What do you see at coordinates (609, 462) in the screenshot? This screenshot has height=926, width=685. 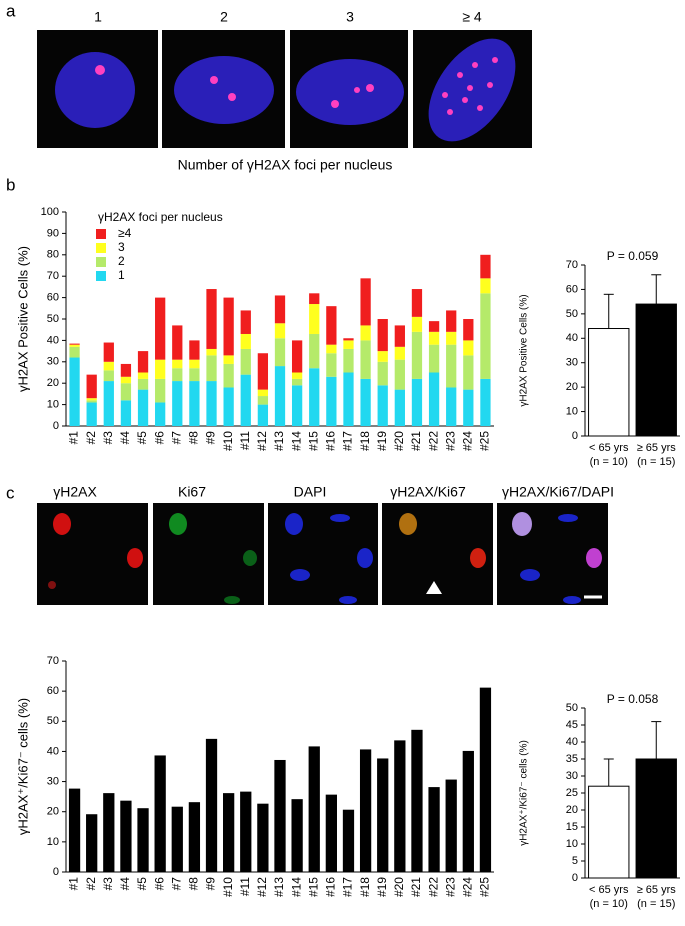 I see `x-tick-note: (n = 10)` at bounding box center [609, 462].